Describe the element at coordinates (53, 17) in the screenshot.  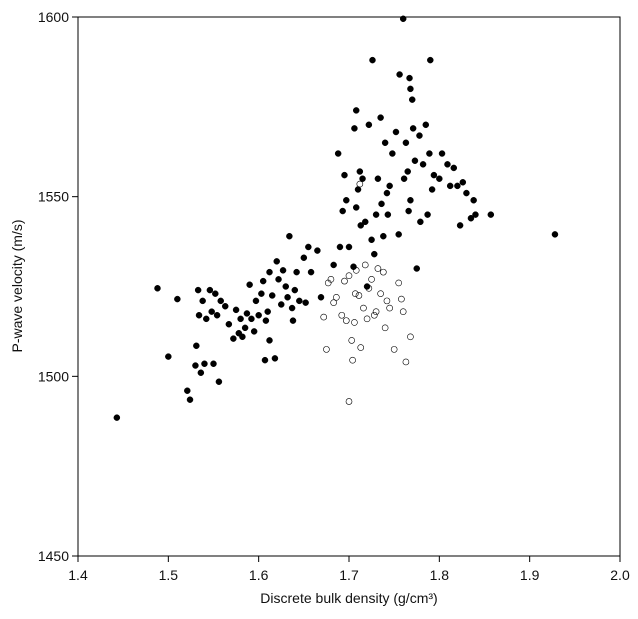
I see `y-tick-label: 1600` at that location.